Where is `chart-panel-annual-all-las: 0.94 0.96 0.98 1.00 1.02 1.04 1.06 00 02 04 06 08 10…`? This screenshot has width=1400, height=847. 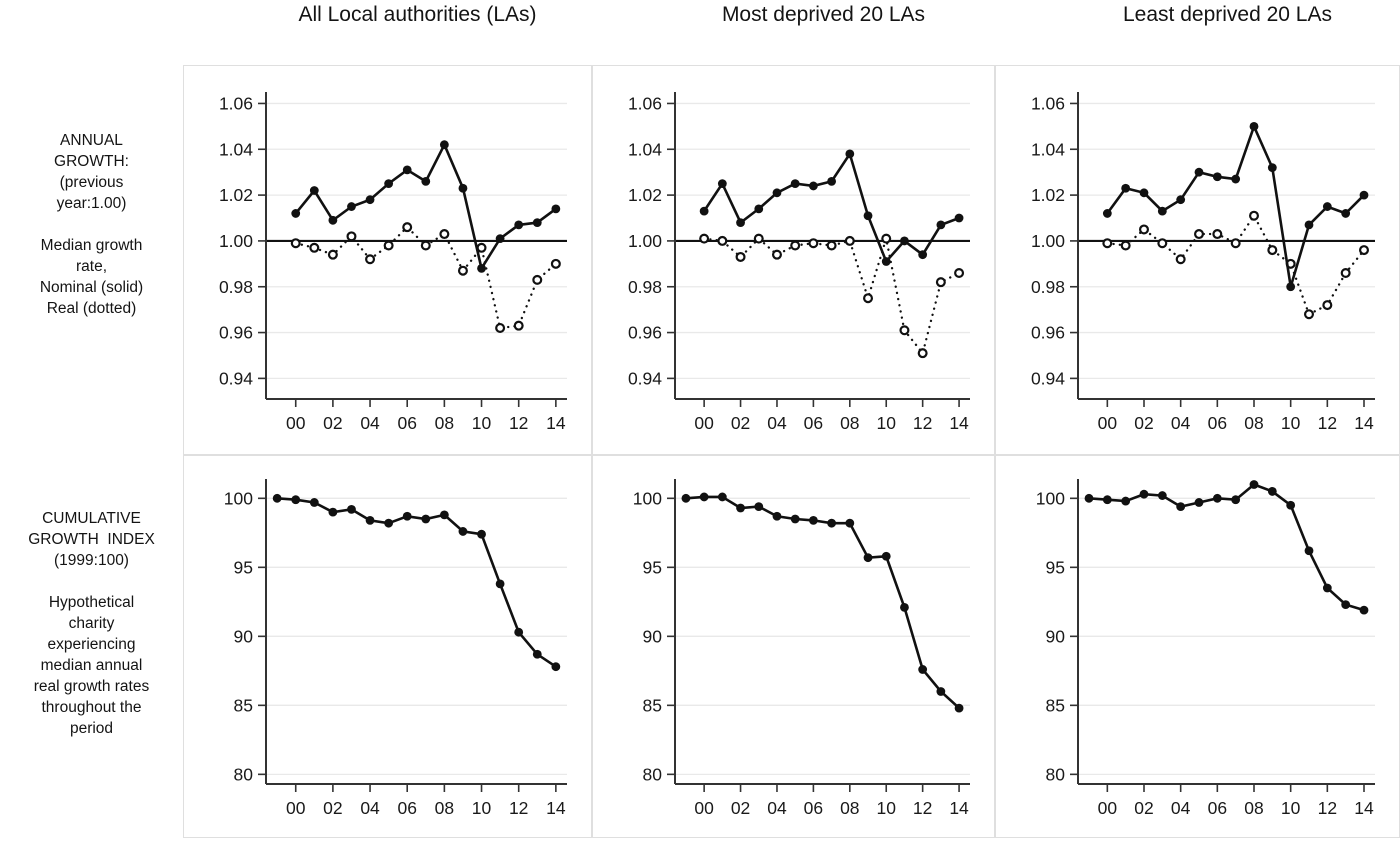 chart-panel-annual-all-las: 0.94 0.96 0.98 1.00 1.02 1.04 1.06 00 02 04 06 08 10… is located at coordinates (387, 260).